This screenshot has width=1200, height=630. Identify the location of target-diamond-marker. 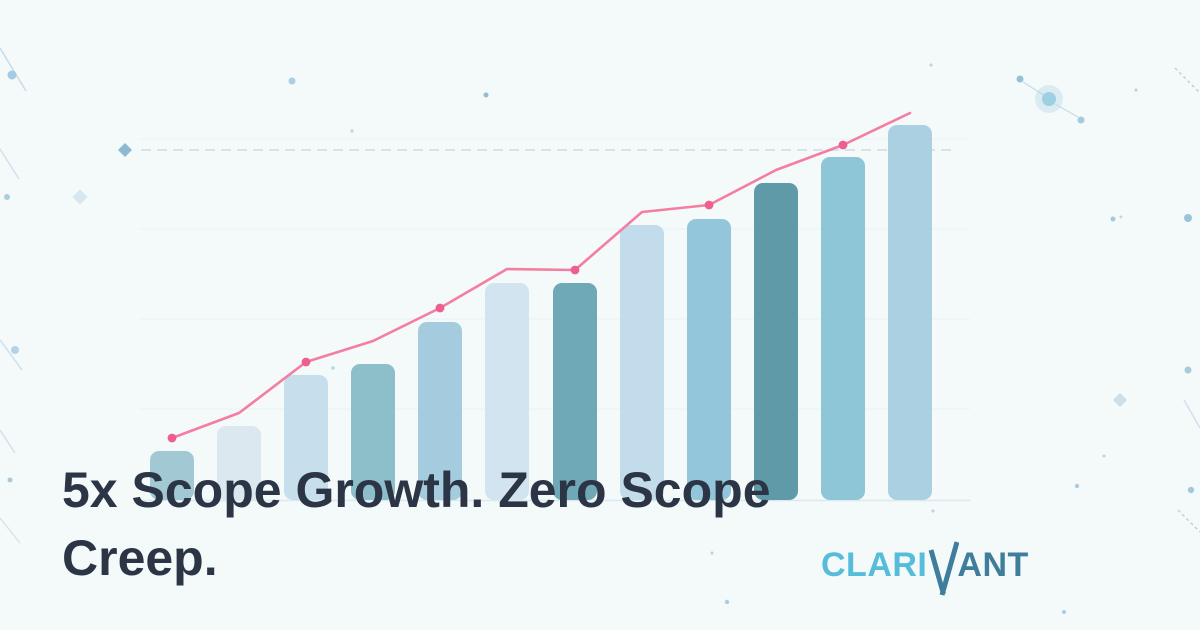
(125, 150).